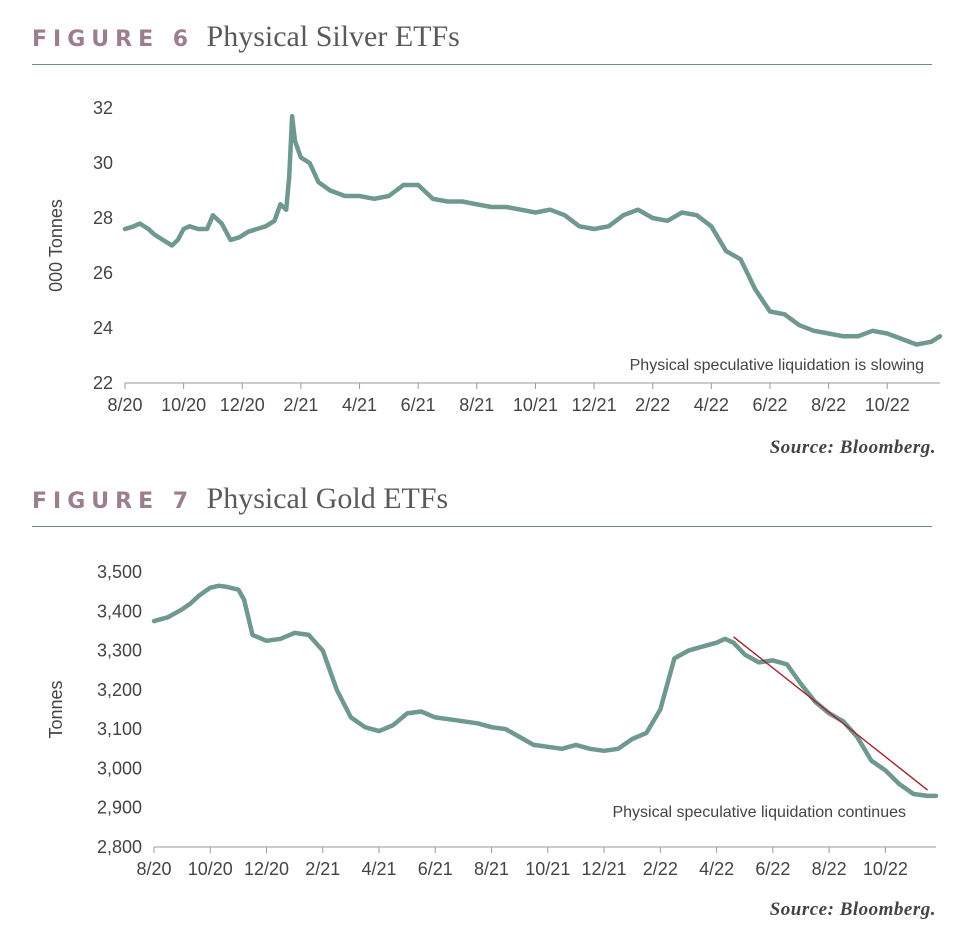  Describe the element at coordinates (103, 108) in the screenshot. I see `y-tick-label: 32` at that location.